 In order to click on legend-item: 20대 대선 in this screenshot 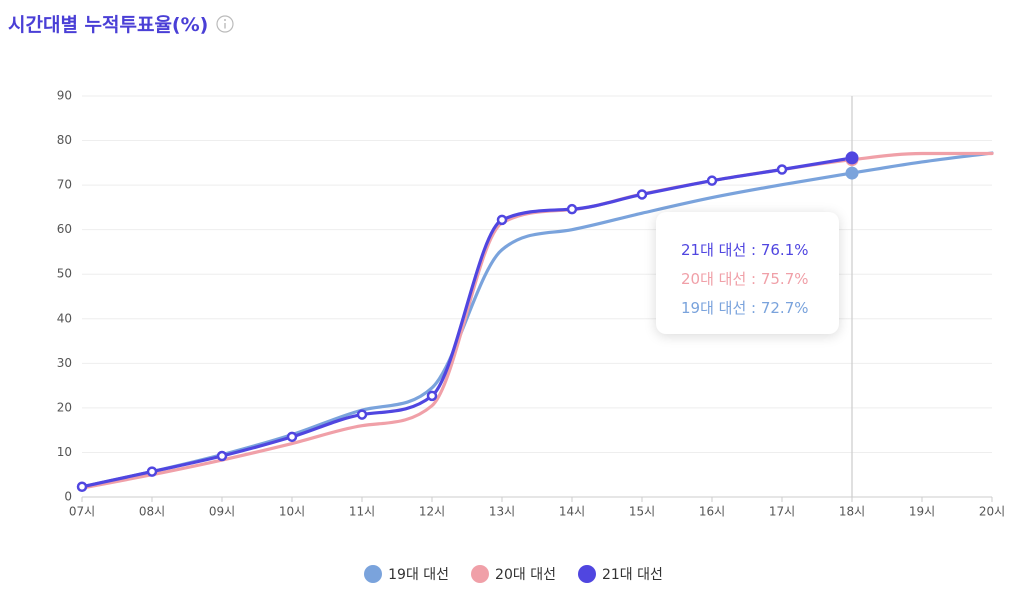, I will do `click(513, 574)`.